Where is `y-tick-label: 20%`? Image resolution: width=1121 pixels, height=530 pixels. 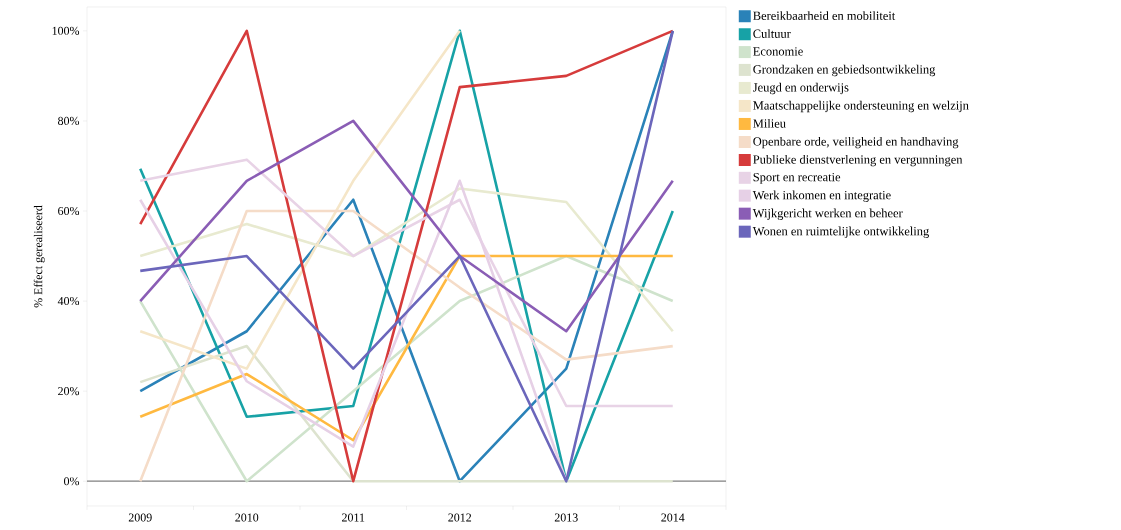 y-tick-label: 20% is located at coordinates (69, 391).